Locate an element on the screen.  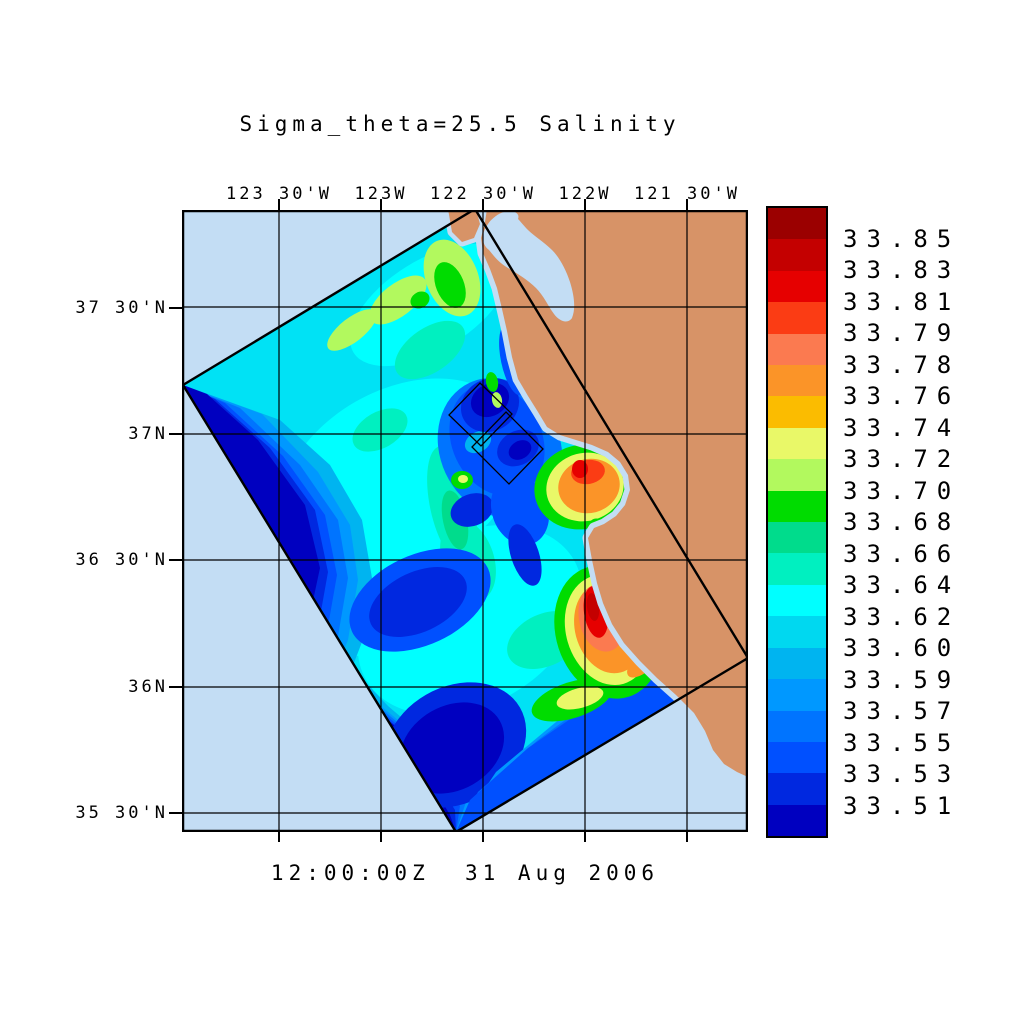
colorbar-tick-label: 33.64 is located at coordinates (902, 585).